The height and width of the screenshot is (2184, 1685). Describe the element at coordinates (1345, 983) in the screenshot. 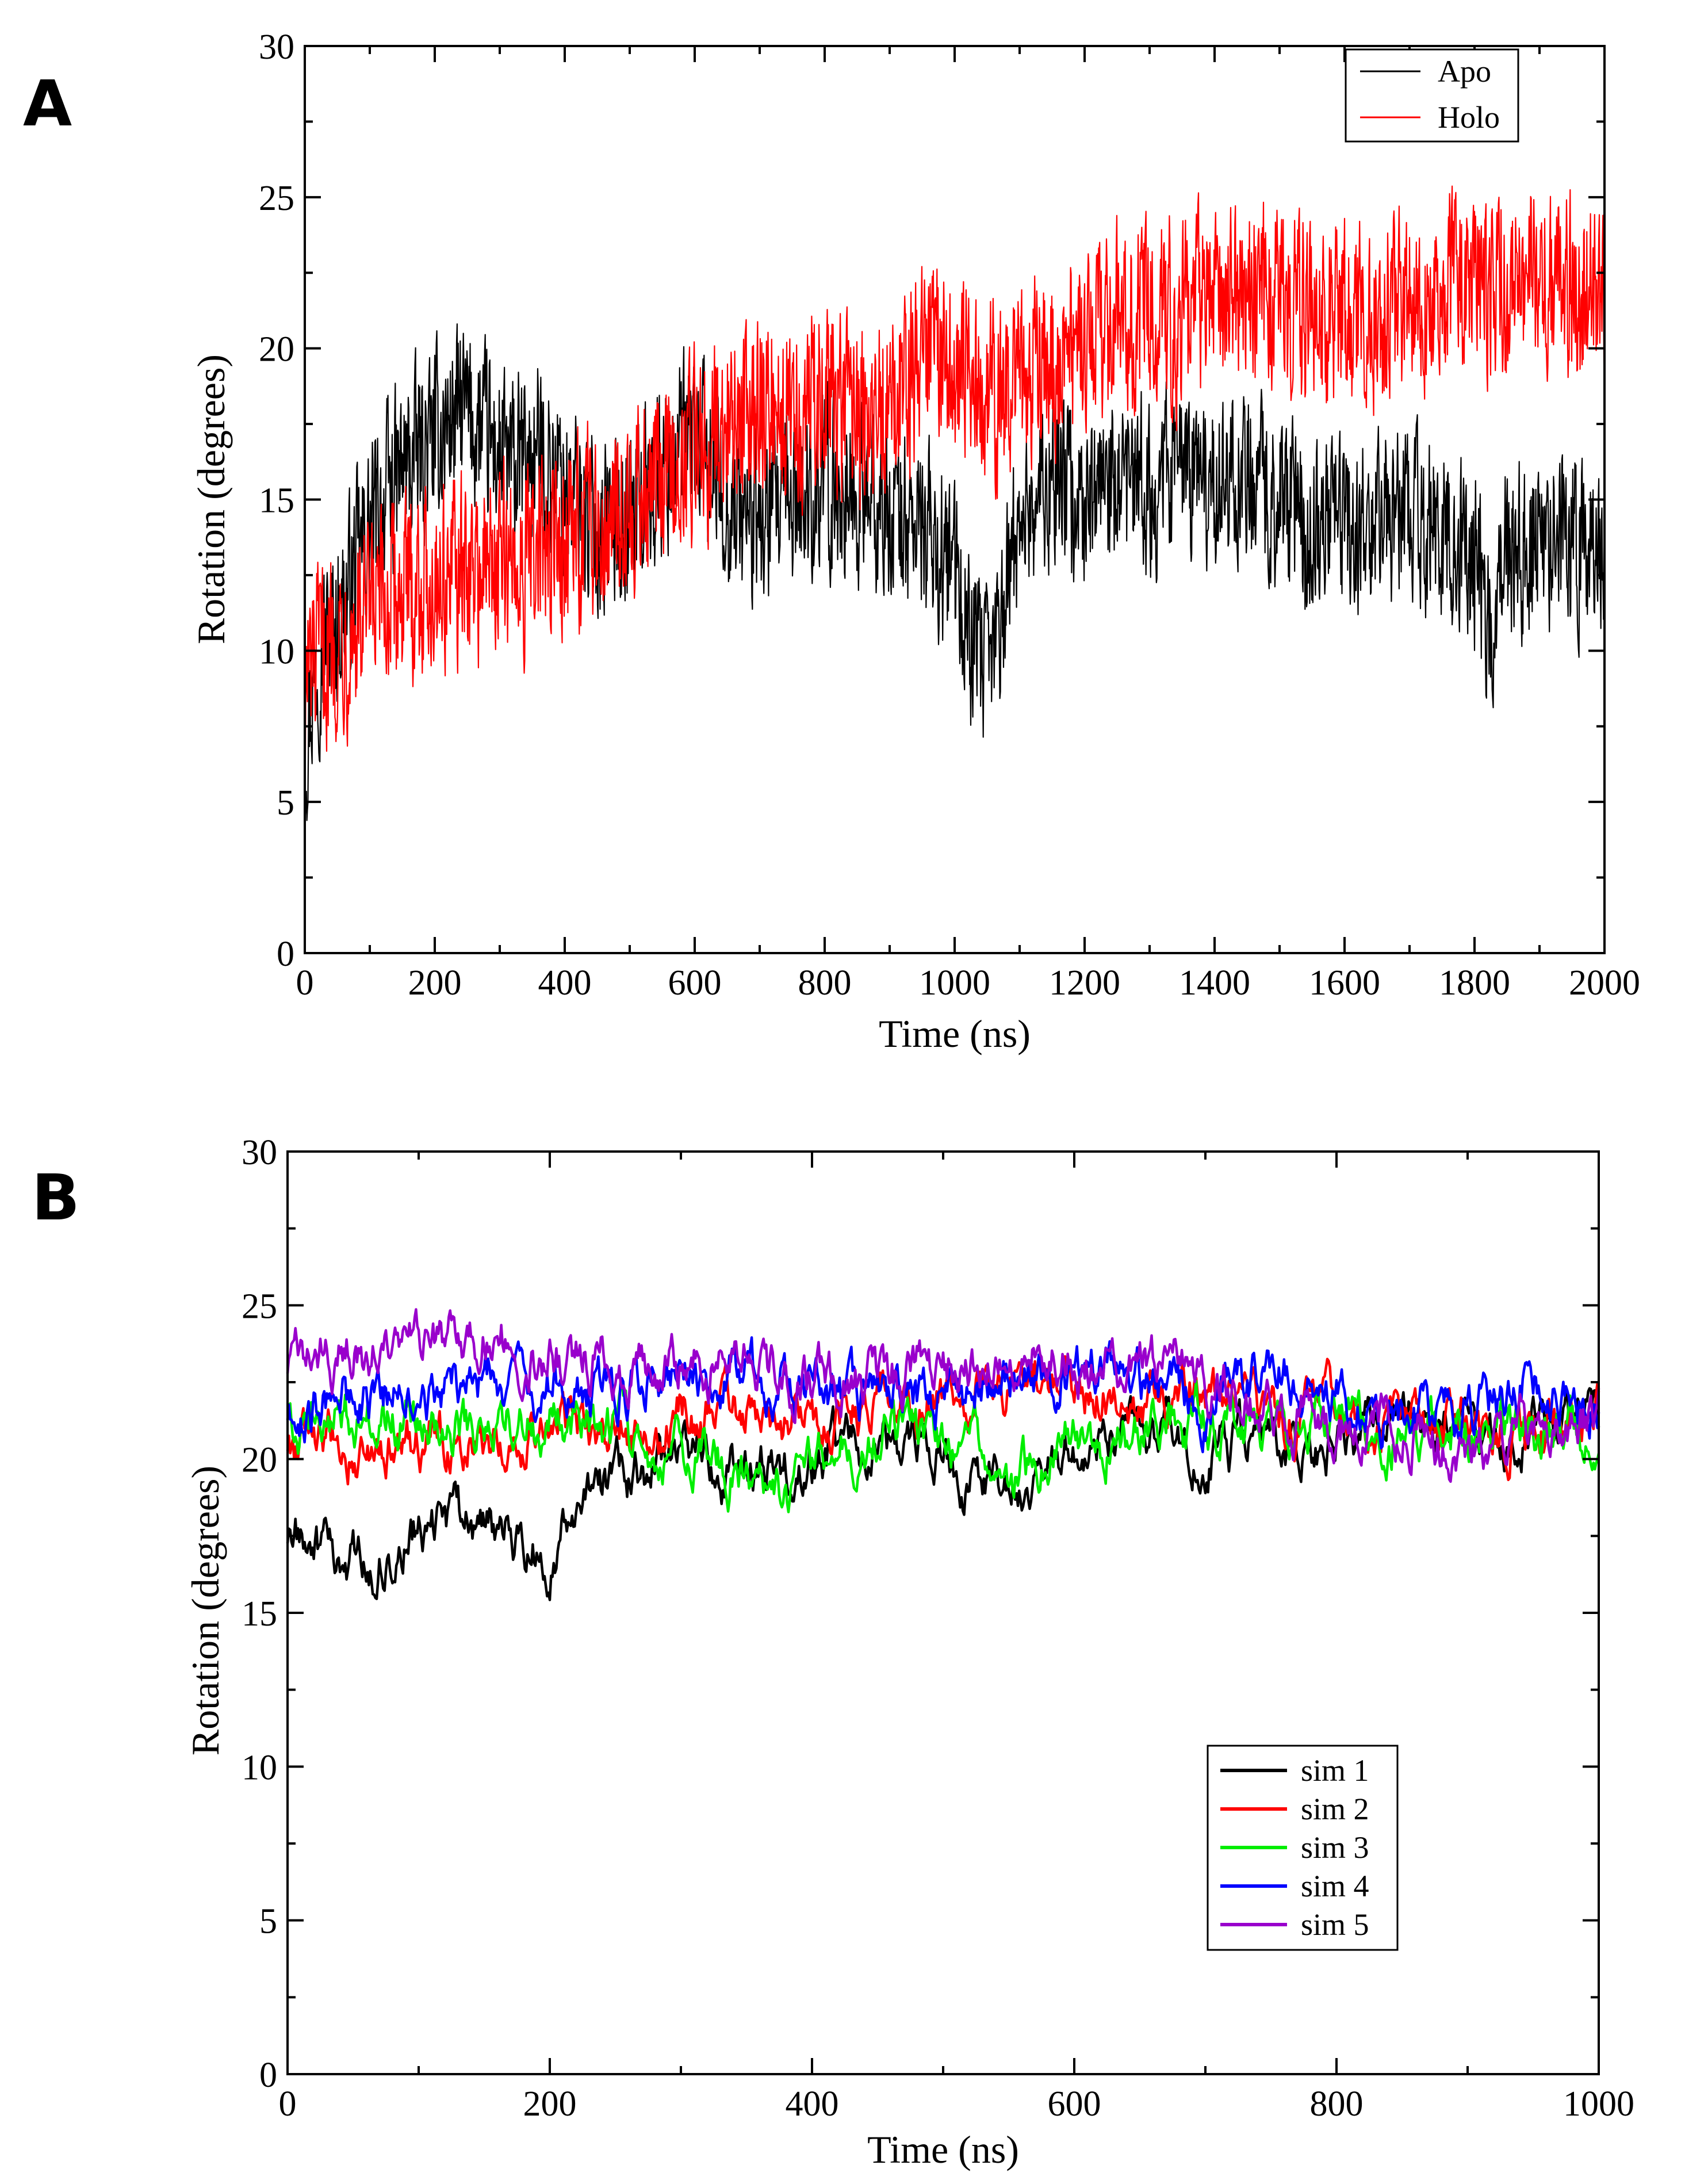

I see `x-tick-label: 1600` at that location.